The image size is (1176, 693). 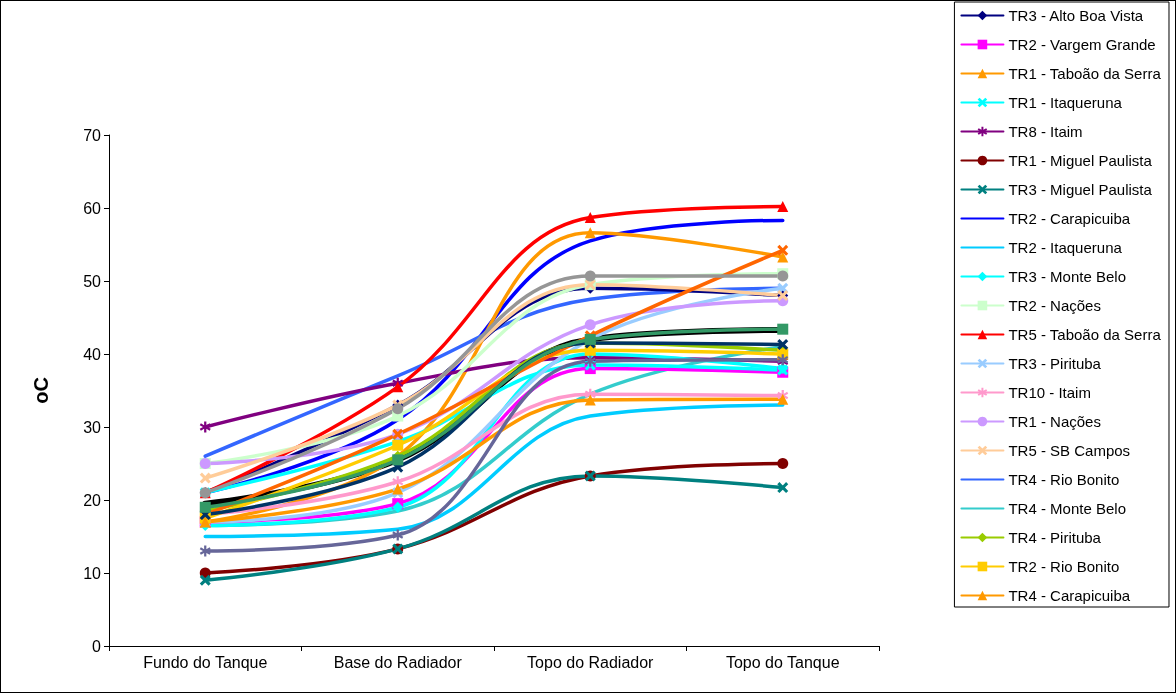 What do you see at coordinates (1069, 450) in the screenshot?
I see `legend-label: TR5 - SB Campos` at bounding box center [1069, 450].